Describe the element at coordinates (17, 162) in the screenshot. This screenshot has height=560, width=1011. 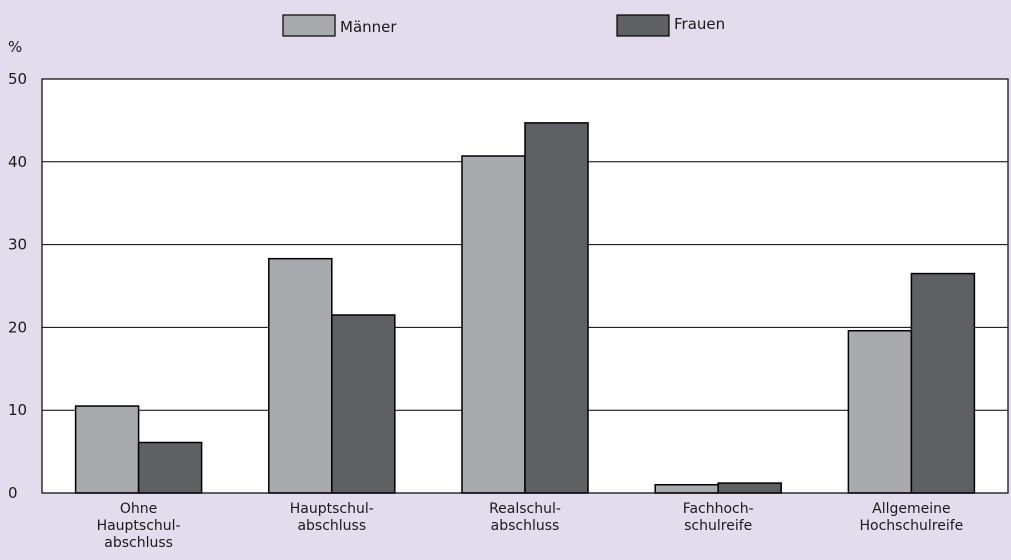
I see `y-tick-label-40: 40` at that location.